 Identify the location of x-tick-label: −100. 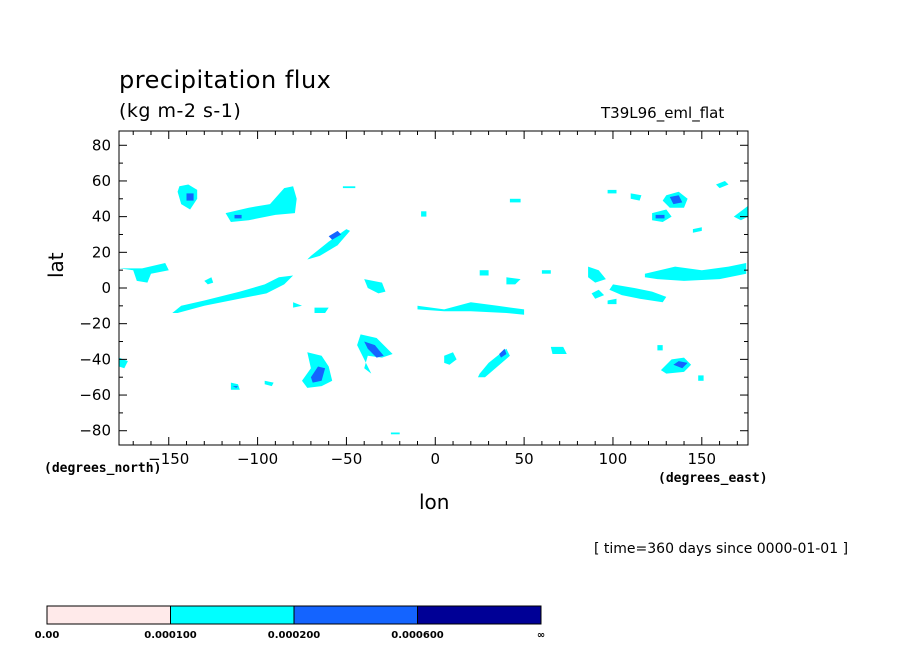
(257, 459).